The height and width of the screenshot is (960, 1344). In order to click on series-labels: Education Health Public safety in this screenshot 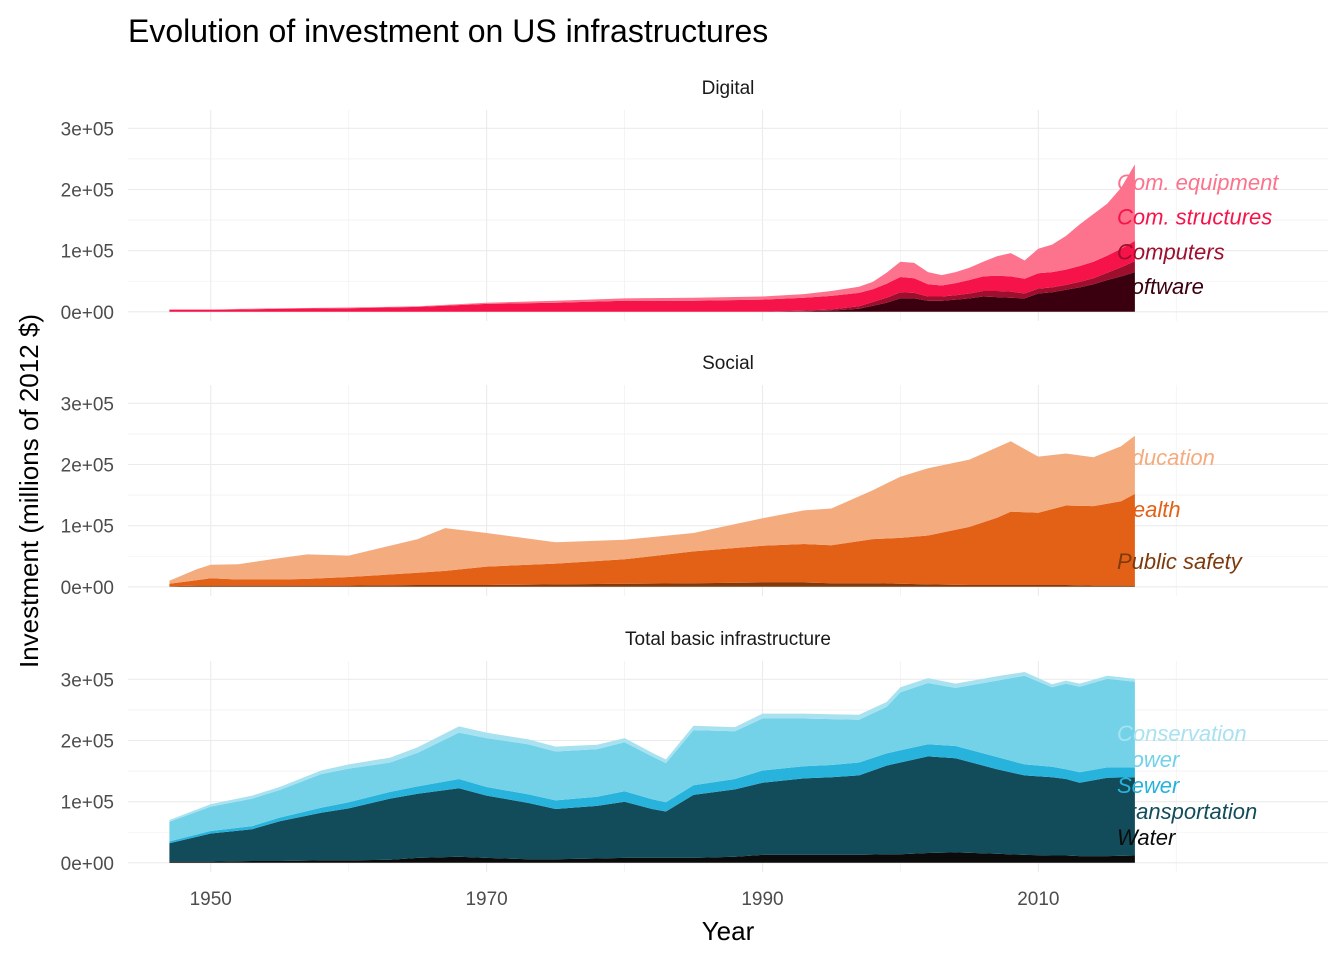, I will do `click(1180, 509)`.